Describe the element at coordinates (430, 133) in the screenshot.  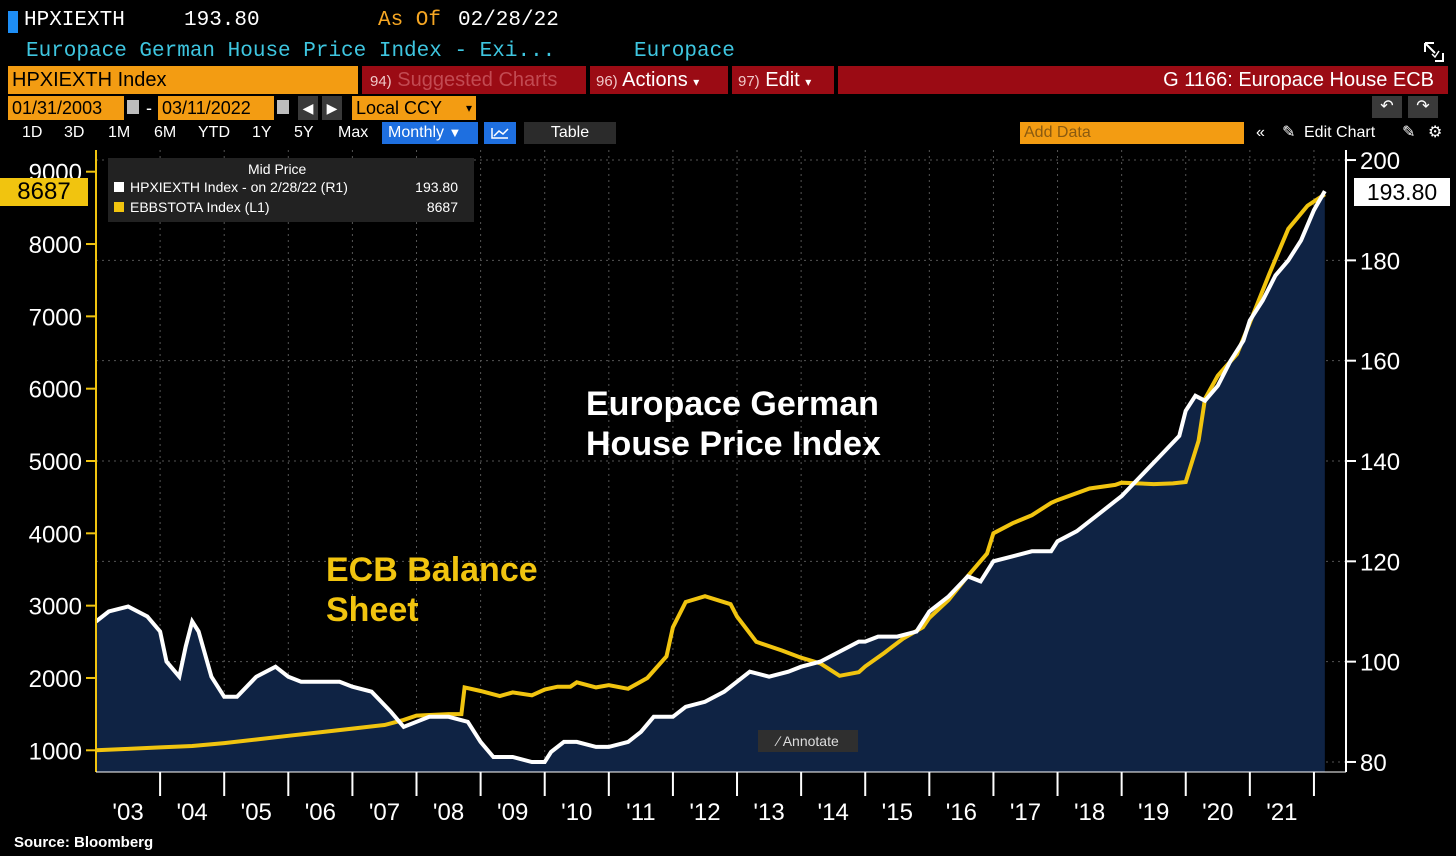
I see `frequency-select: Monthly ▼` at that location.